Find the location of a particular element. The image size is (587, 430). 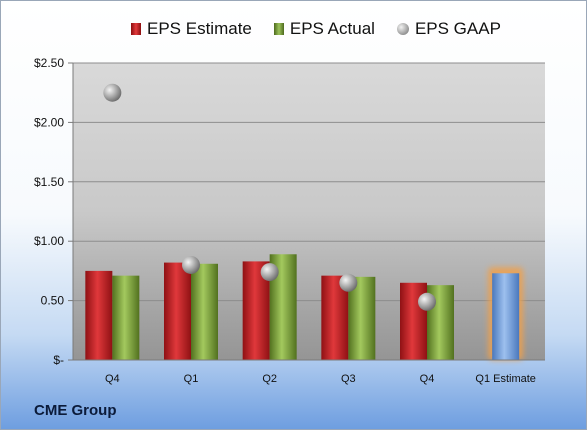

legend-label-eps-gaap: EPS GAAP is located at coordinates (457, 28).